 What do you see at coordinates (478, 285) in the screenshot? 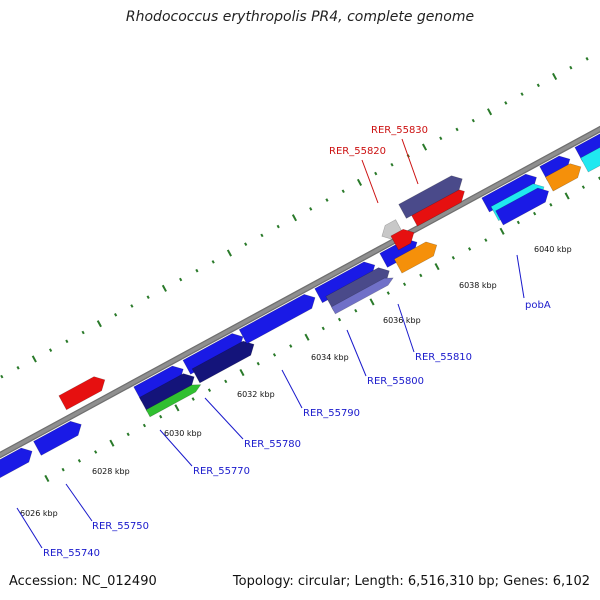
I see `tick-label: 6038 kbp` at bounding box center [478, 285].